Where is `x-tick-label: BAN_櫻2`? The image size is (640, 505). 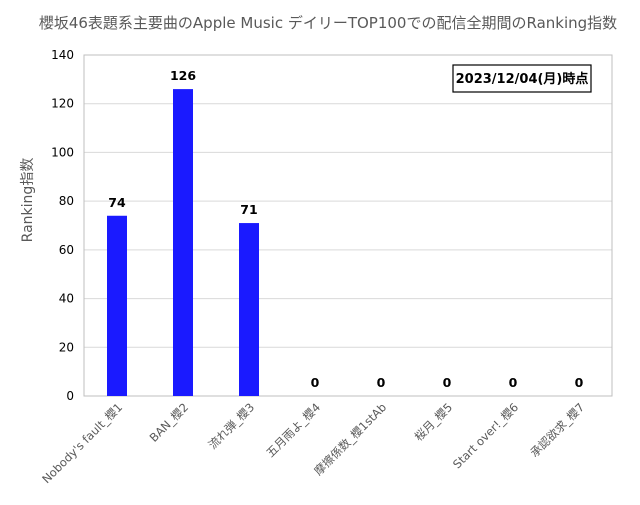 x-tick-label: BAN_櫻2 is located at coordinates (169, 422).